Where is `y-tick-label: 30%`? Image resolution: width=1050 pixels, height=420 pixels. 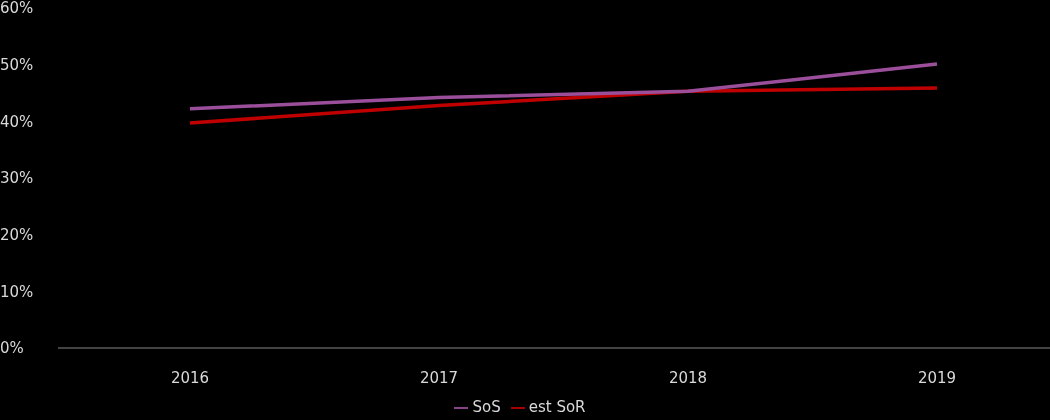 y-tick-label: 30% is located at coordinates (17, 178).